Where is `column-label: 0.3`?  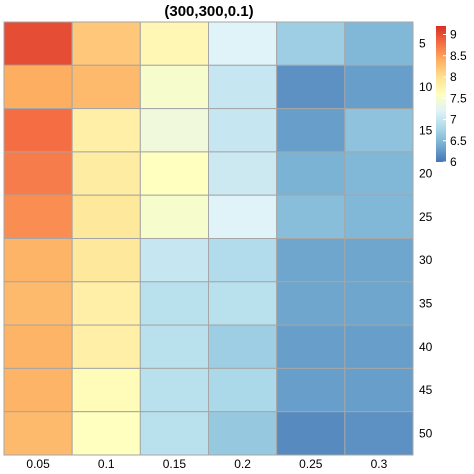 column-label: 0.3 is located at coordinates (379, 464).